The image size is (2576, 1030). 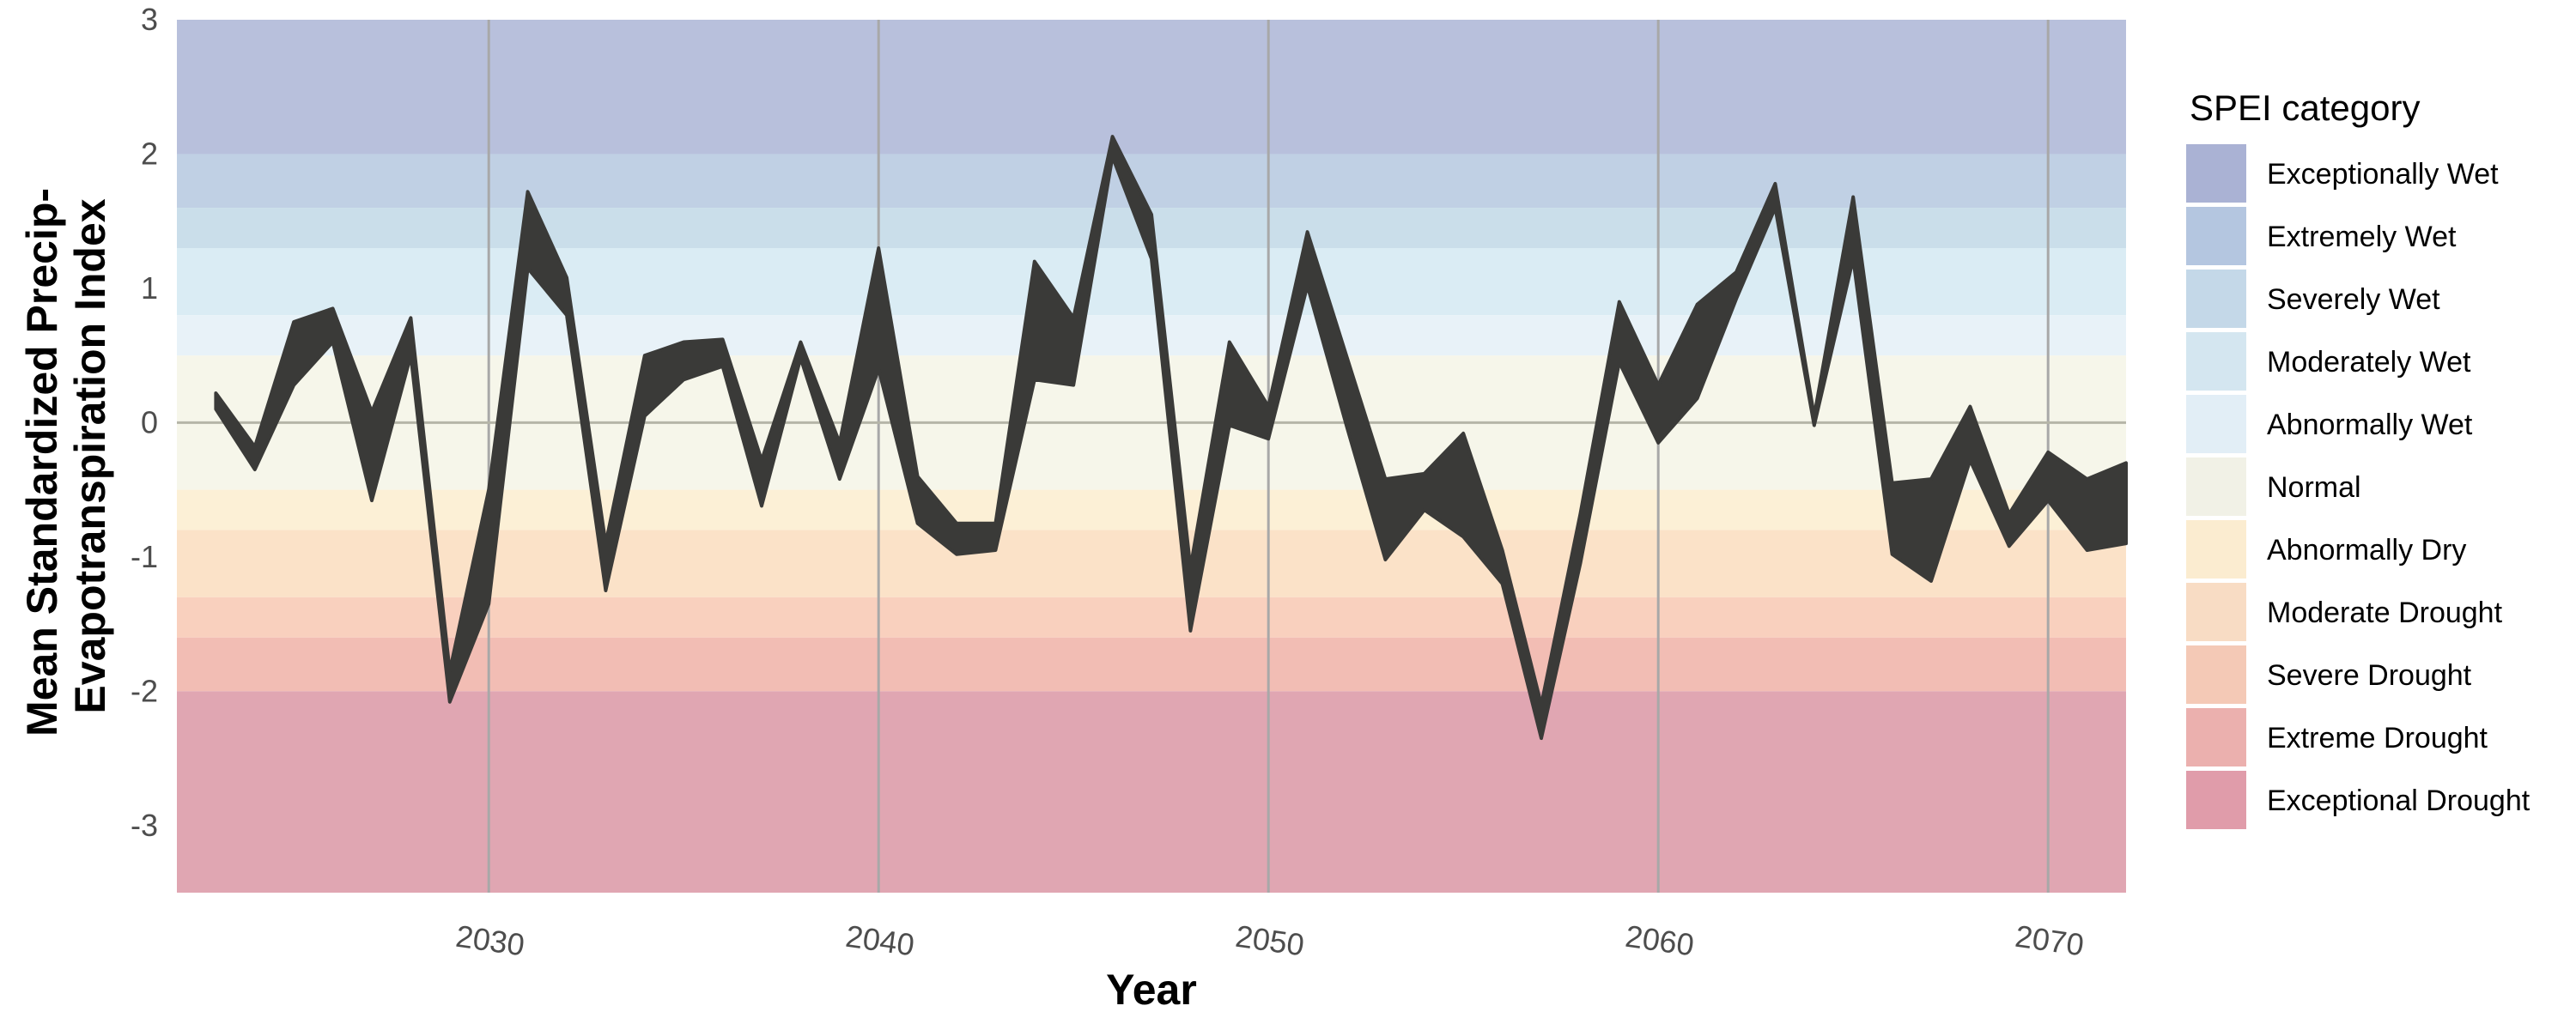 What do you see at coordinates (144, 825) in the screenshot?
I see `y-tick-label: -3` at bounding box center [144, 825].